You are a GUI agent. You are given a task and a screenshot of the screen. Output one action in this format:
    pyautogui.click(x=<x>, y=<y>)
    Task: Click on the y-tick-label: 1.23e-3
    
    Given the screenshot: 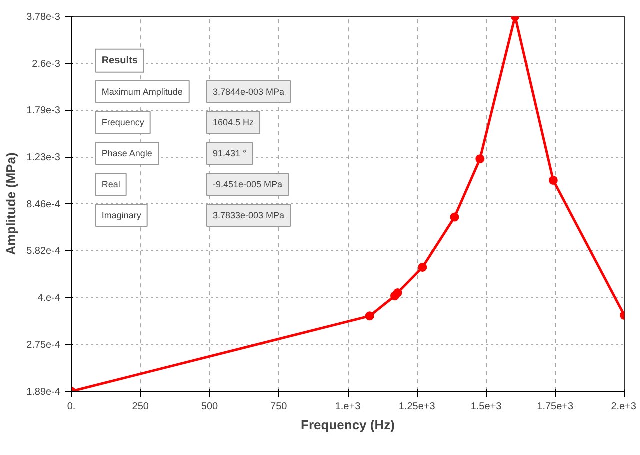 What is the action you would take?
    pyautogui.click(x=43, y=158)
    